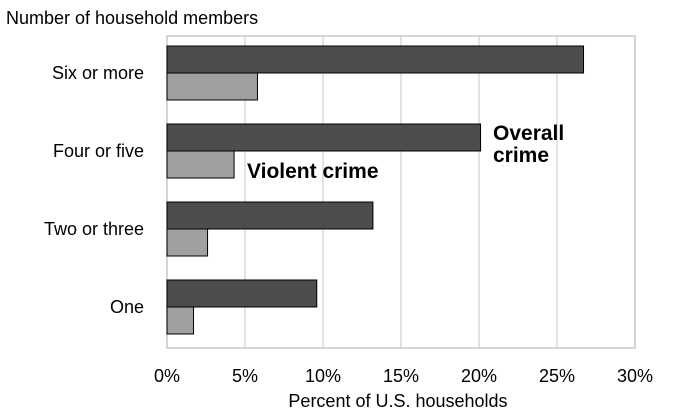 Image resolution: width=673 pixels, height=415 pixels. Describe the element at coordinates (521, 155) in the screenshot. I see `annotation-overall-crime-line2: crime` at that location.